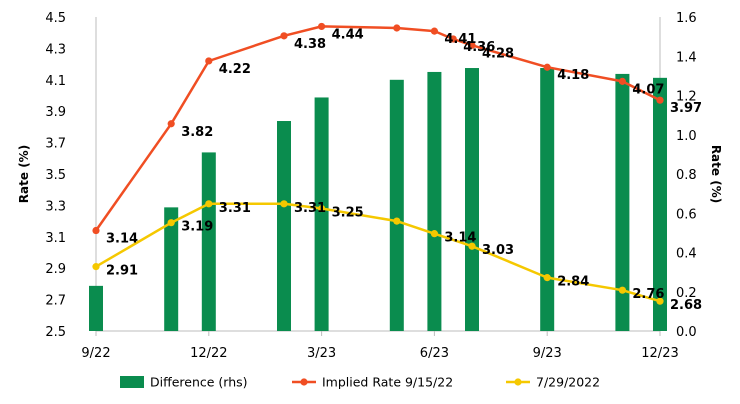 This screenshot has height=404, width=740. What do you see at coordinates (24, 174) in the screenshot?
I see `left-axis-title: Rate (%)` at bounding box center [24, 174].